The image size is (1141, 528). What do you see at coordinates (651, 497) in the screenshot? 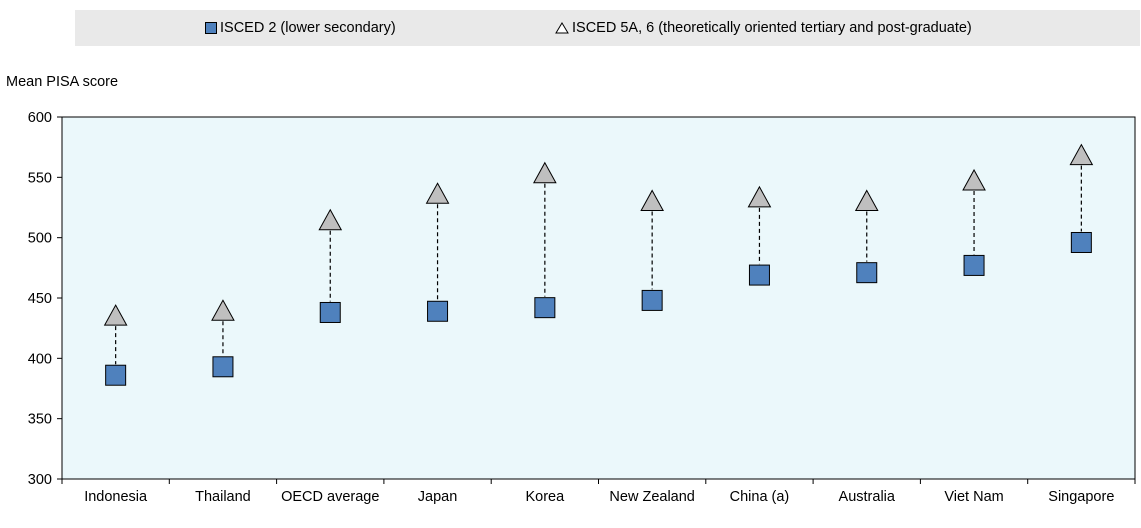
I see `x-tick-label: New Zealand` at bounding box center [651, 497].